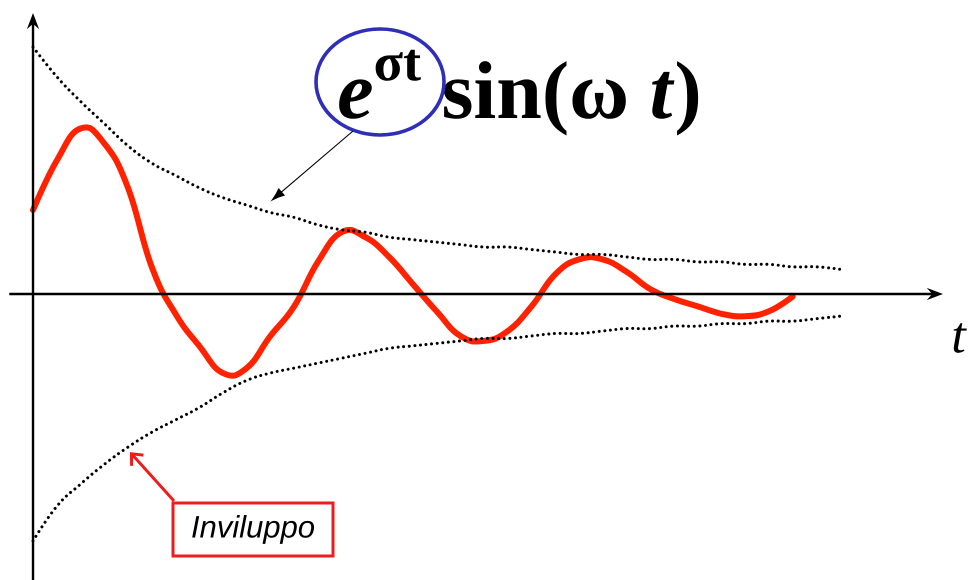 Image resolution: width=969 pixels, height=580 pixels. Describe the element at coordinates (960, 338) in the screenshot. I see `x-axis-title: t` at that location.